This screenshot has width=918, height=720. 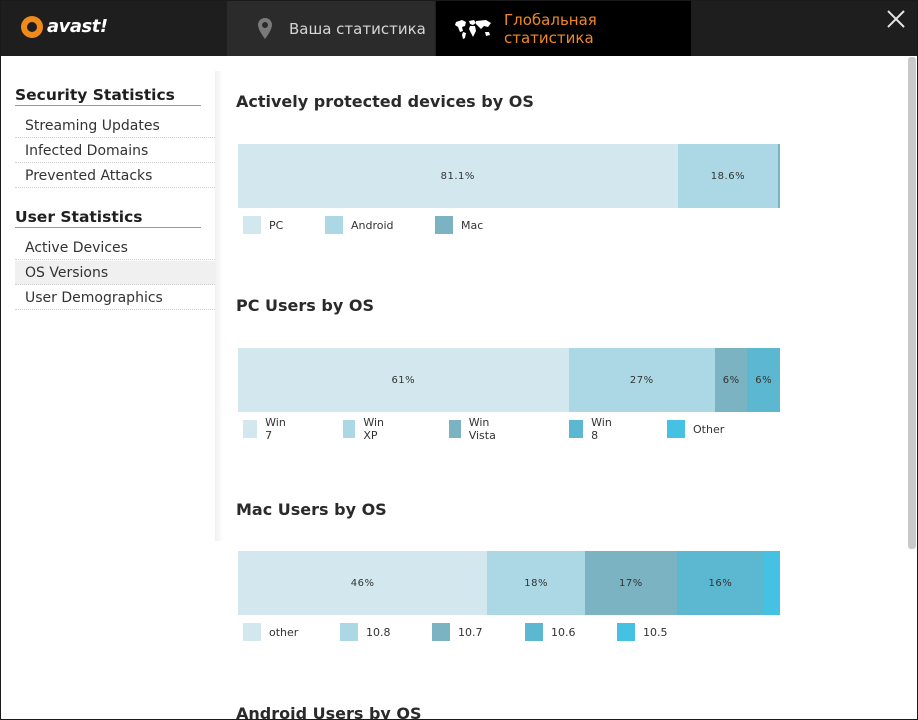 I want to click on bar-segment-10-6: 16%, so click(x=720, y=583).